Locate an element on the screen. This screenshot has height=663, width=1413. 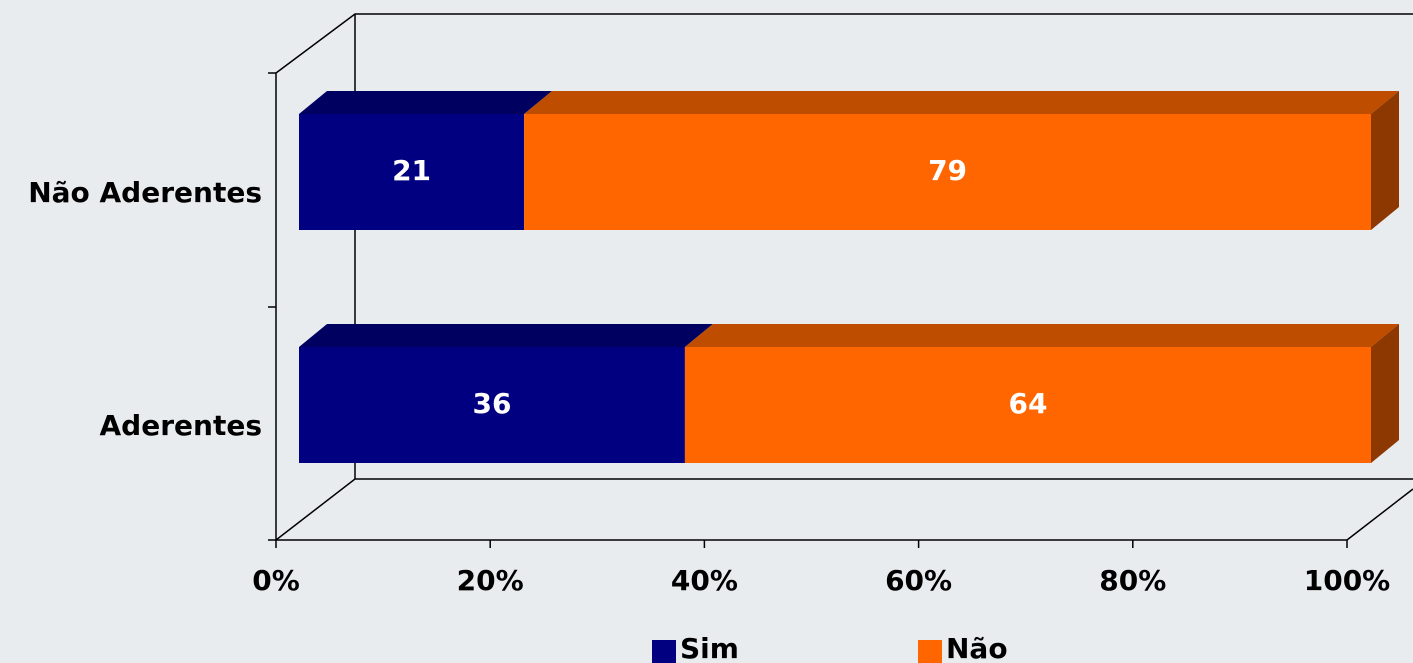
x-tick-label: 20% is located at coordinates (490, 580).